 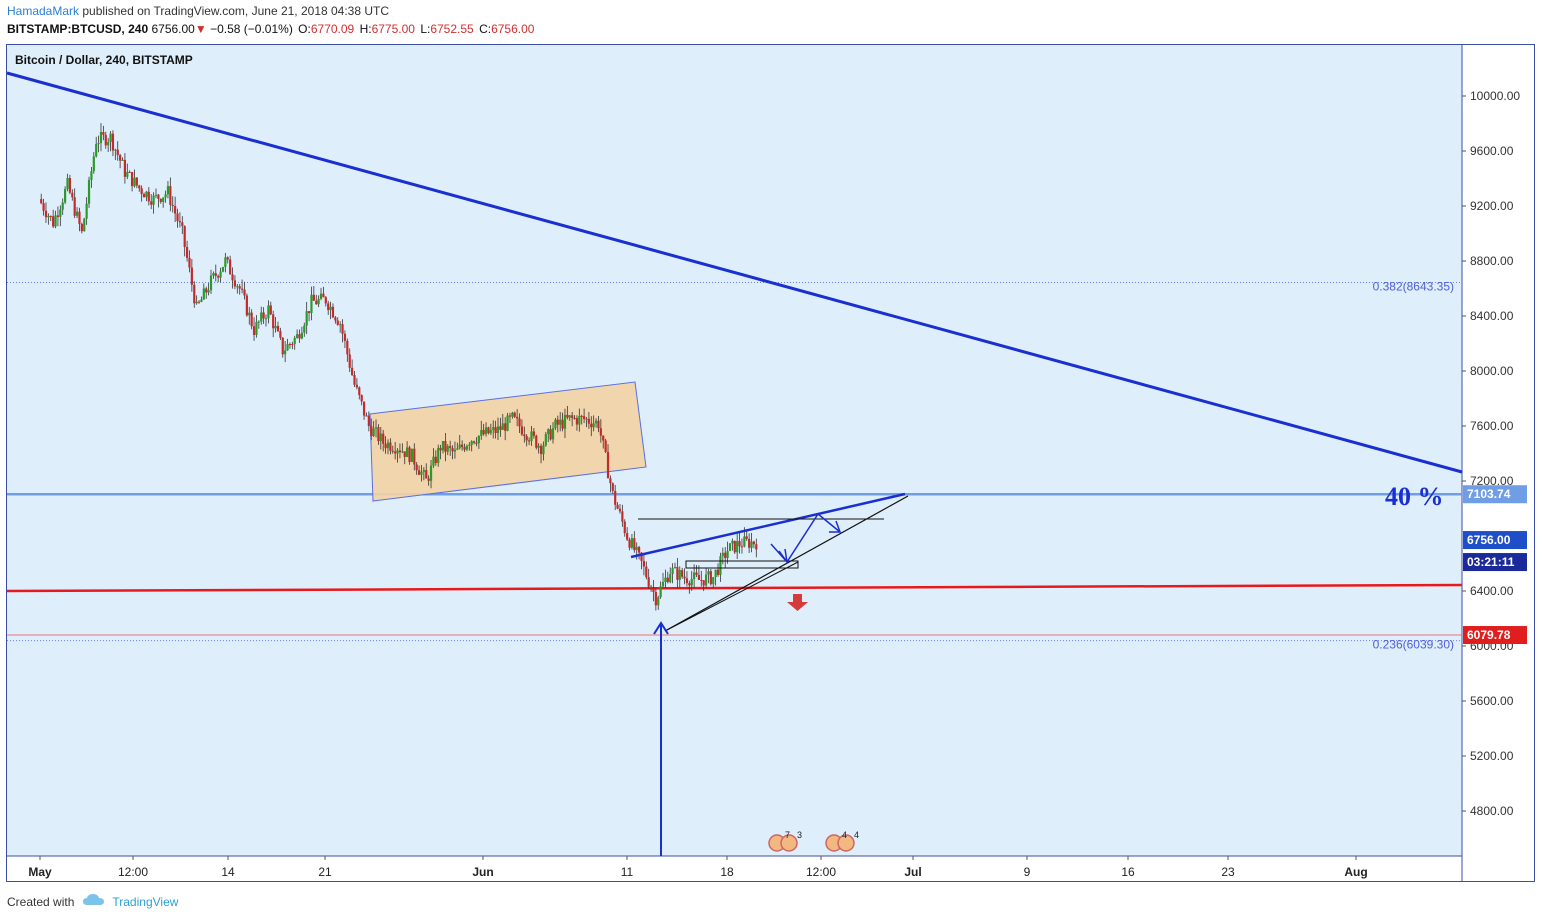 I want to click on x-tick-label: 21, so click(x=325, y=872).